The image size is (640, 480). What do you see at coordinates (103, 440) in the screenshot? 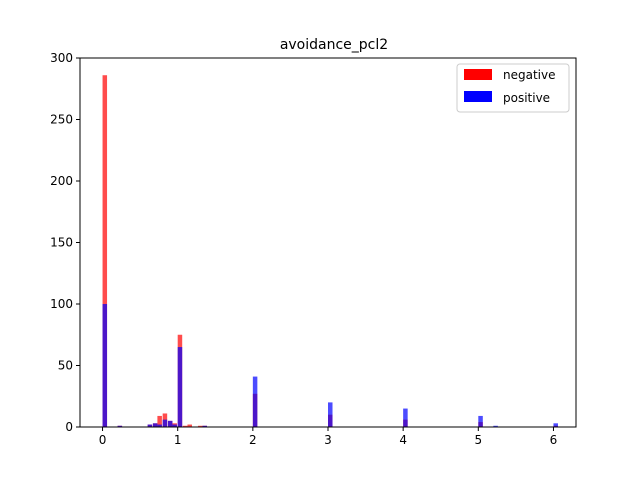
I see `x-tick-label: 0` at bounding box center [103, 440].